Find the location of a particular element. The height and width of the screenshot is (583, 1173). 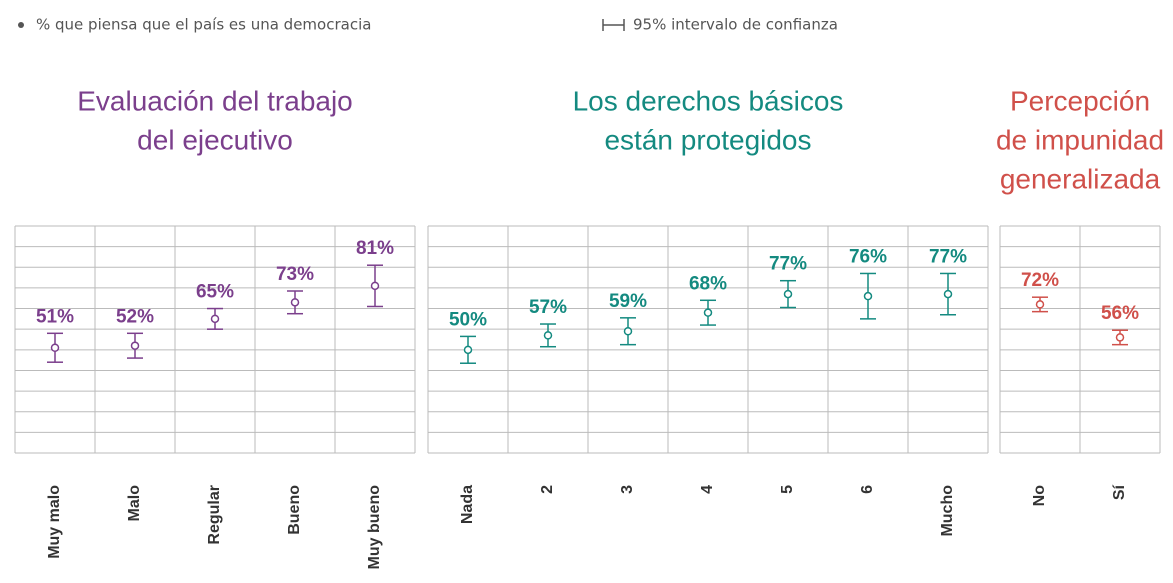

x-tick-label: Muy malo is located at coordinates (54, 522).